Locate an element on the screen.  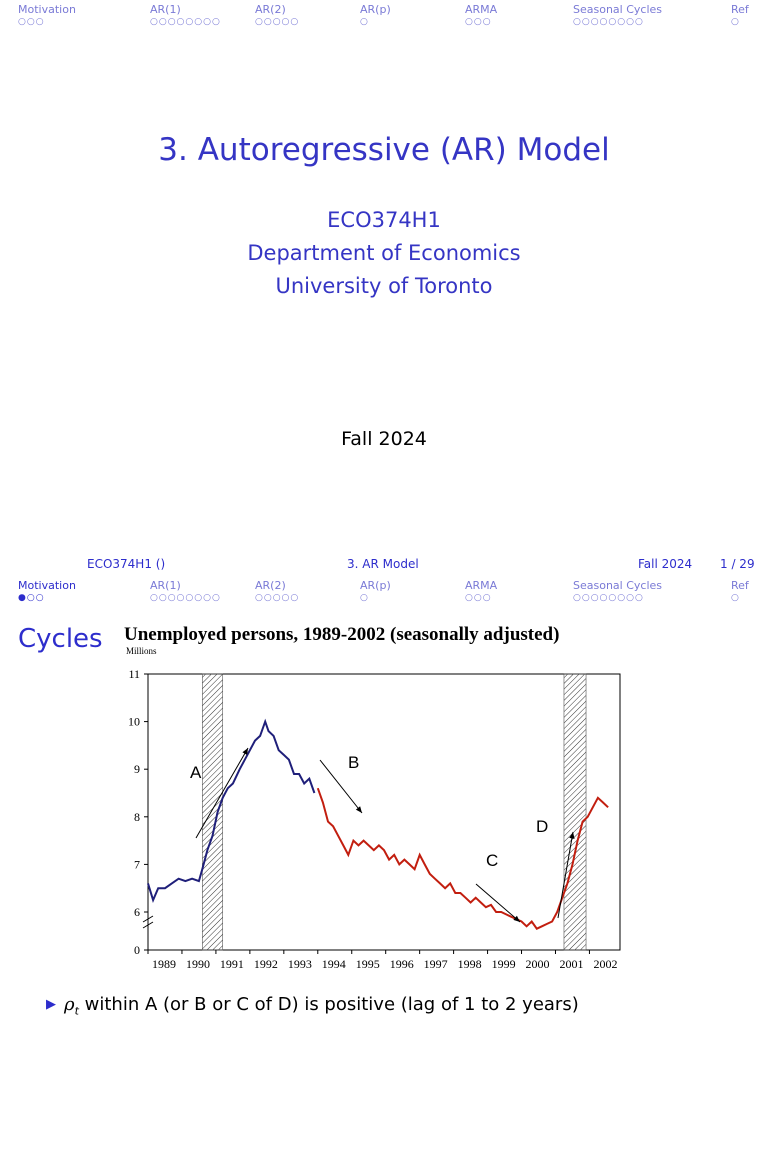
x-tick-label: 2002 is located at coordinates (605, 964).